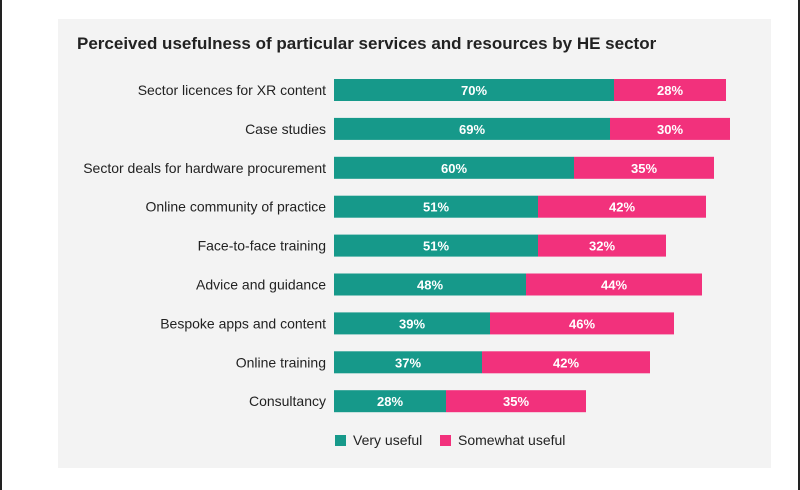 The image size is (800, 490). Describe the element at coordinates (285, 129) in the screenshot. I see `category-label: Case studies` at that location.